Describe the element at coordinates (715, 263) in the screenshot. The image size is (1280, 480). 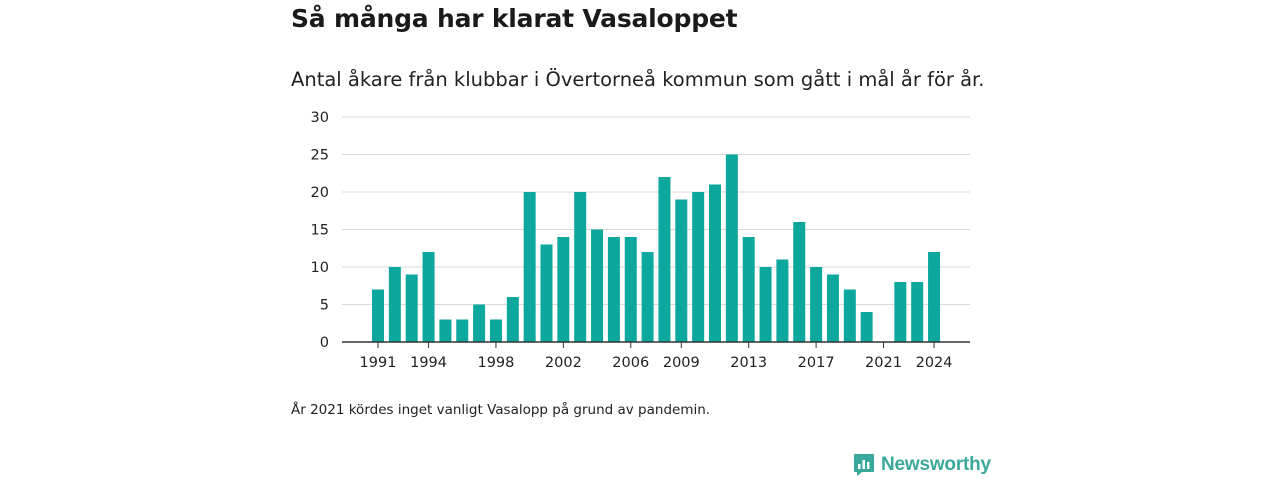
I see `bar-2011` at that location.